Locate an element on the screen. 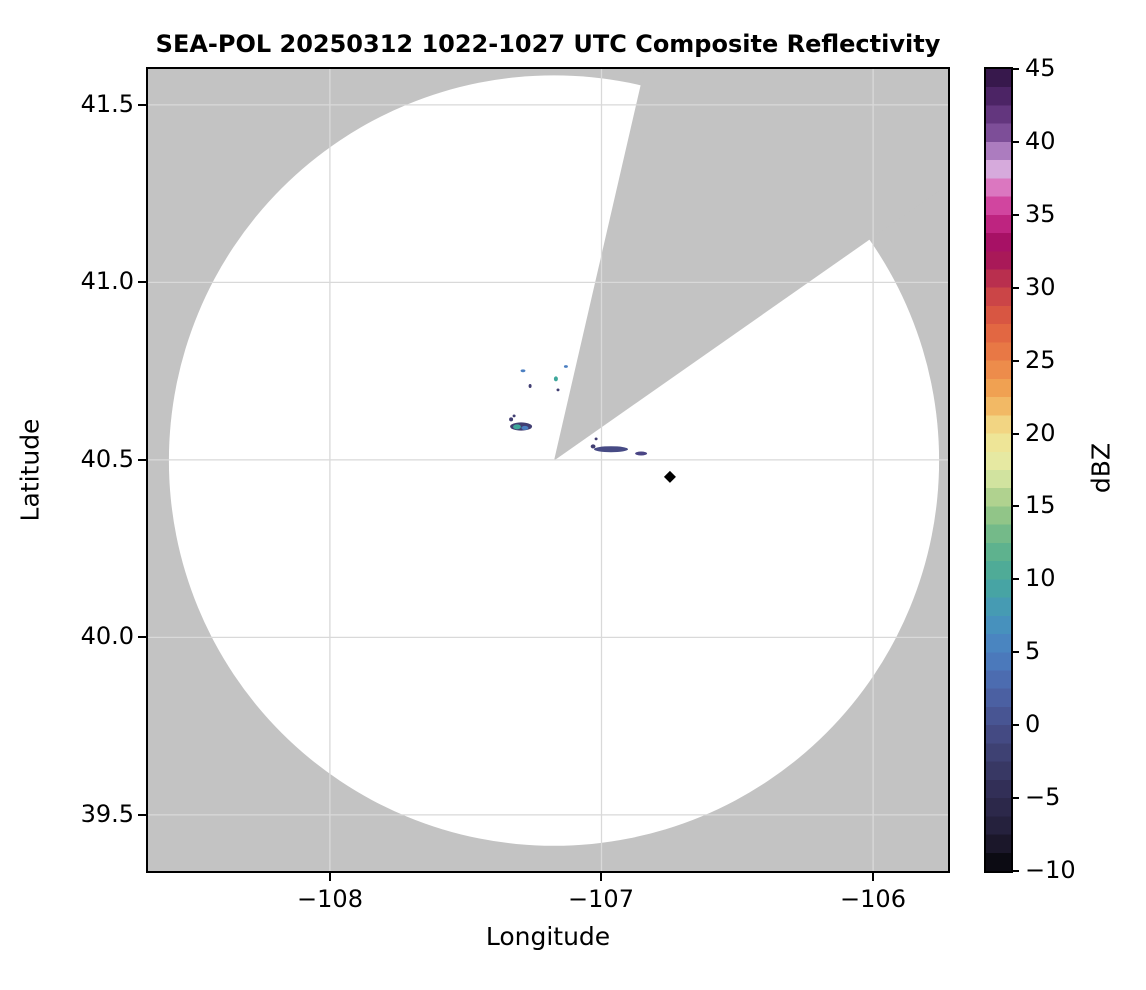 The height and width of the screenshot is (990, 1146). colorbar-tick-label: 5 is located at coordinates (1033, 651).